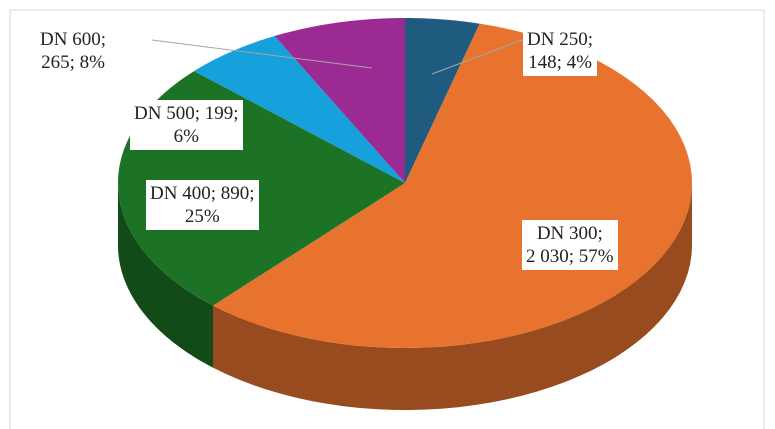 Image resolution: width=775 pixels, height=429 pixels. I want to click on data-label: DN 250; 148; 4%, so click(560, 51).